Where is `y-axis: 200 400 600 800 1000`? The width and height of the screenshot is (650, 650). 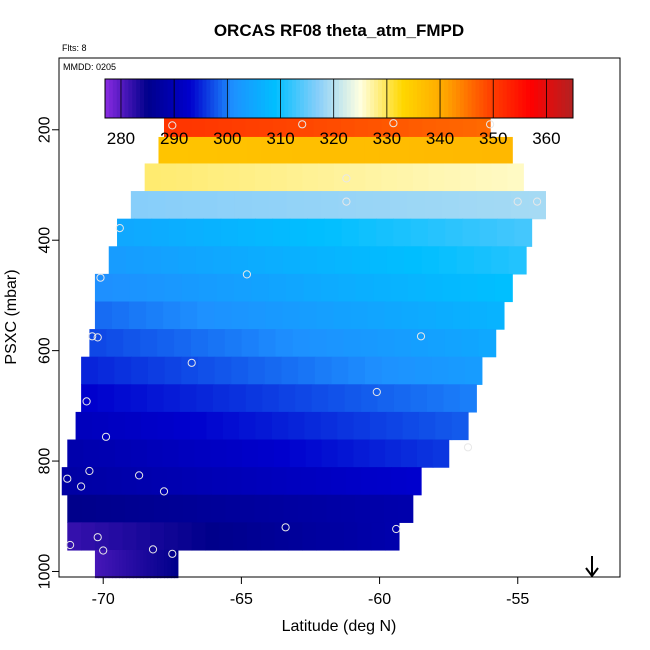 y-axis: 200 400 600 800 1000 is located at coordinates (48, 352).